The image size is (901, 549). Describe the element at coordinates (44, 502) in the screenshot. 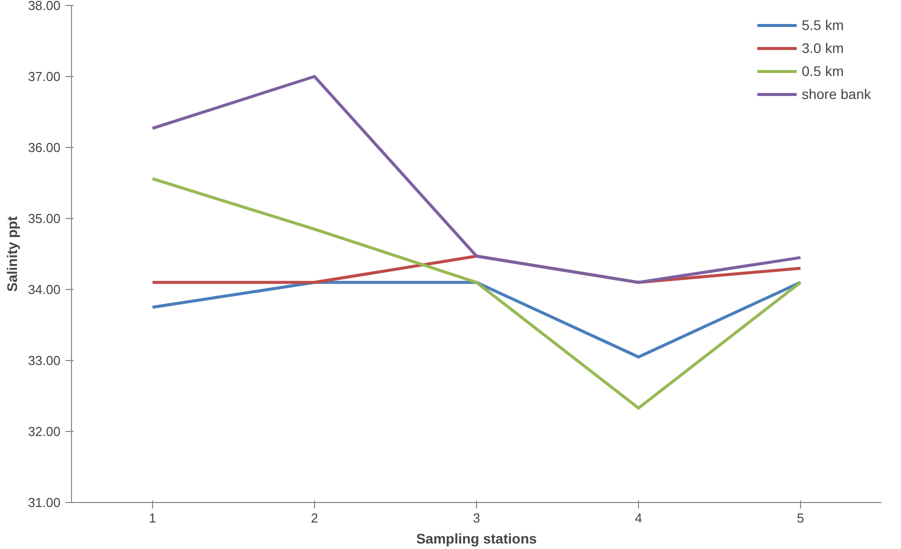

I see `y-tick-label: 31.00` at that location.